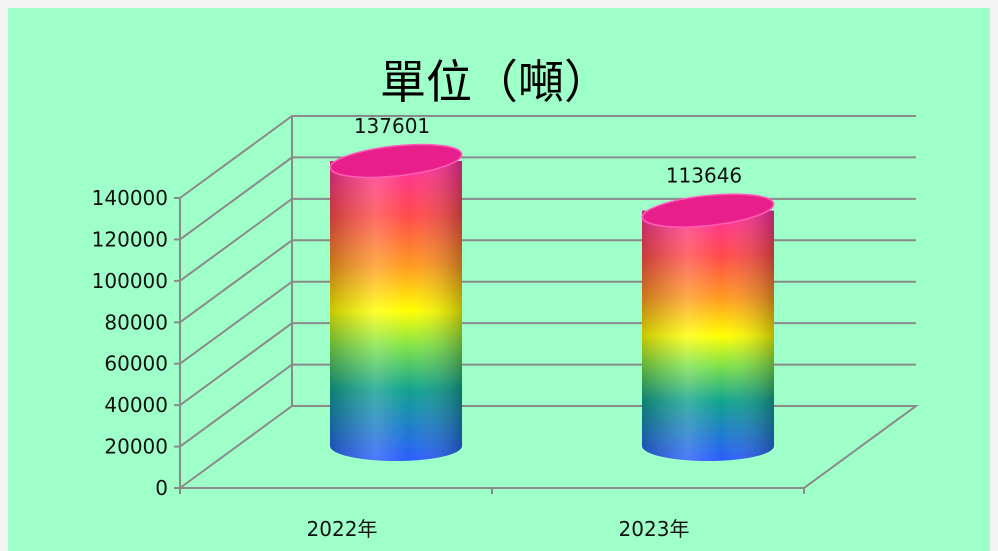  I want to click on data-labels: 137601 113646, so click(548, 151).